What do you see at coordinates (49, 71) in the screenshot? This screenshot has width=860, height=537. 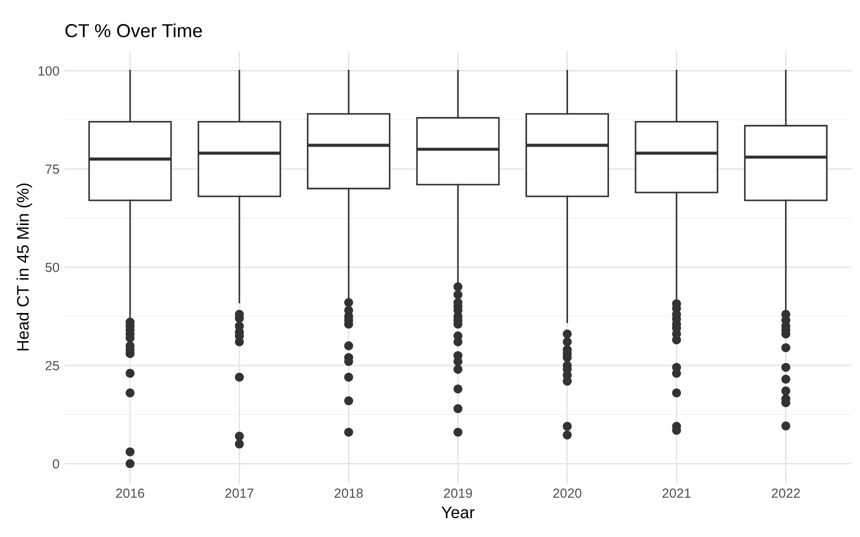 I see `y-tick-label: 100` at bounding box center [49, 71].